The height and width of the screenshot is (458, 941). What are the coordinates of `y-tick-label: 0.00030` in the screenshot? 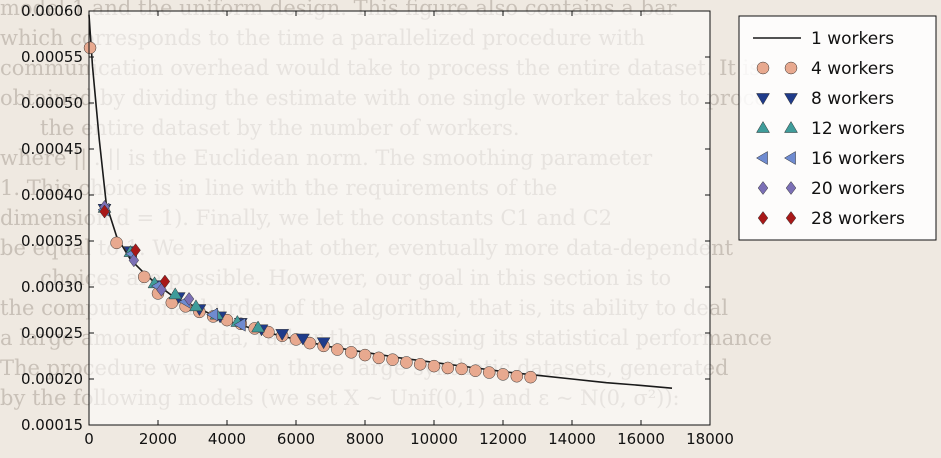 It's located at (52, 287).